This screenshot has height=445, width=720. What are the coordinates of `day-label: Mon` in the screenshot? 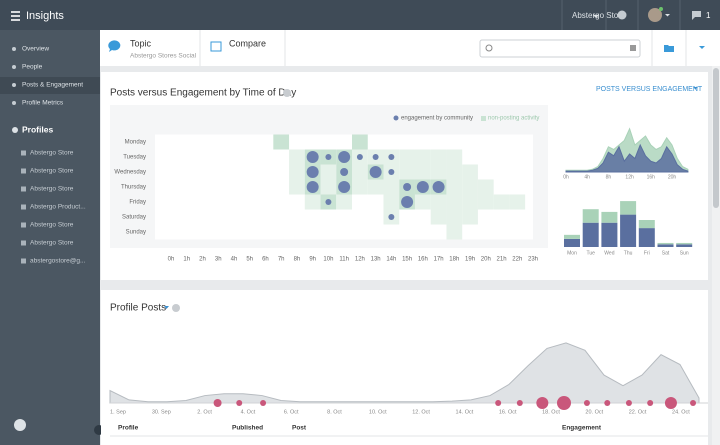 It's located at (572, 253).